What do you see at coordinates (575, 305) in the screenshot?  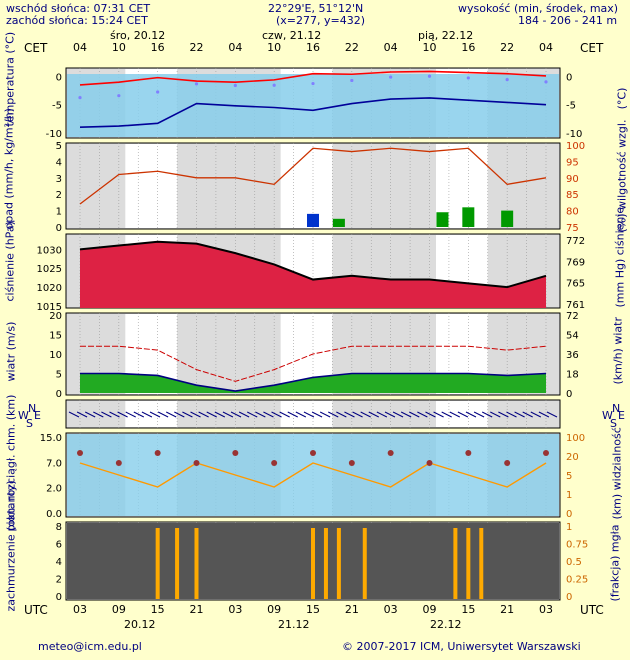 I see `pressure-tick-right: 761` at bounding box center [575, 305].